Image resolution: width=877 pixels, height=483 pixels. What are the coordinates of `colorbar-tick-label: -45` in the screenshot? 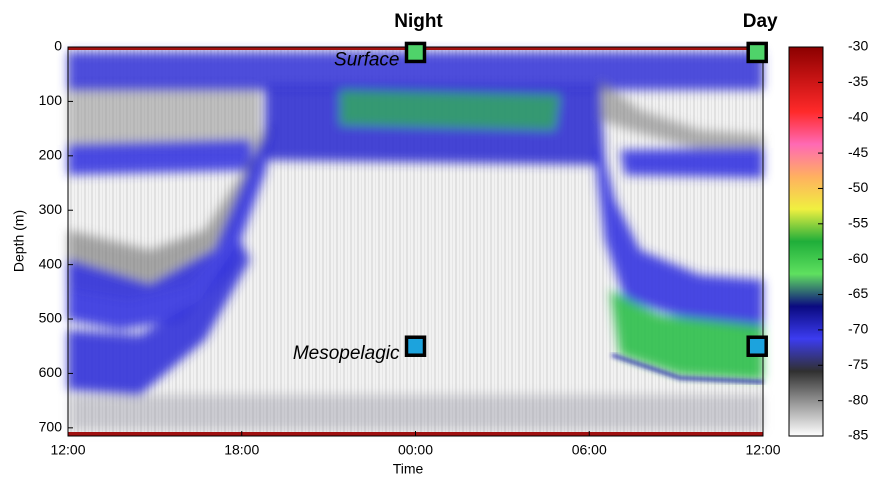 It's located at (858, 152).